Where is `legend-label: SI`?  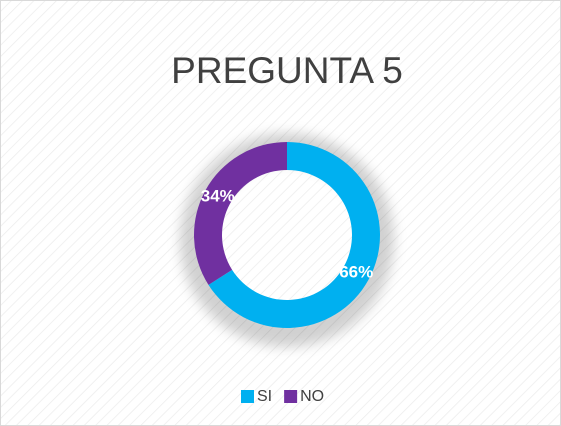
legend-label: SI is located at coordinates (264, 396).